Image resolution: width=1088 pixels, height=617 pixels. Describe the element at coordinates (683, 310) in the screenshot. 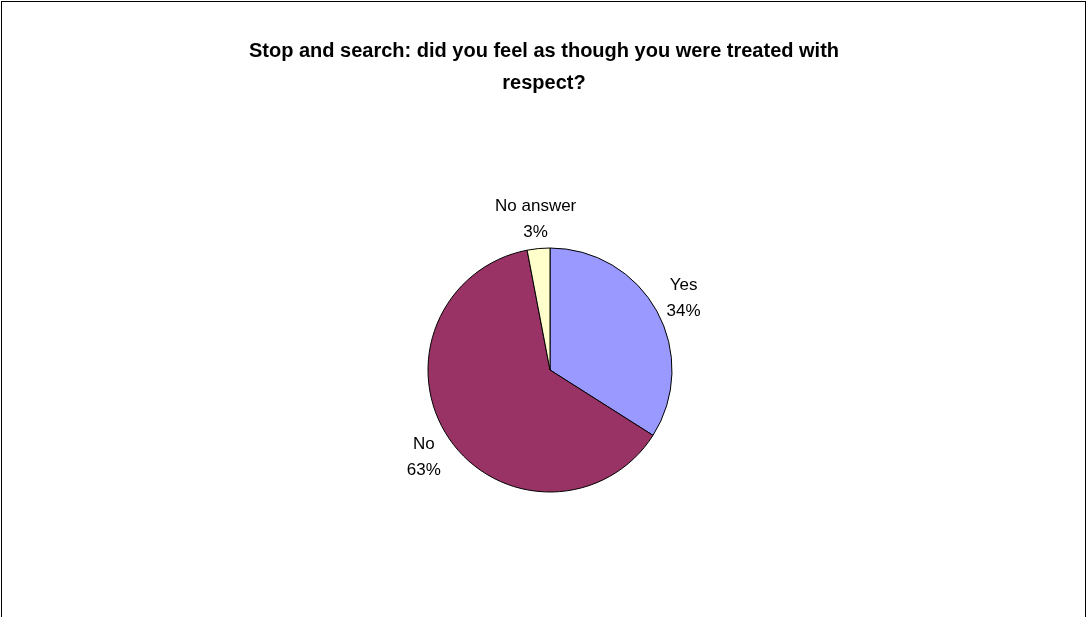

I see `data-label: 34%` at that location.